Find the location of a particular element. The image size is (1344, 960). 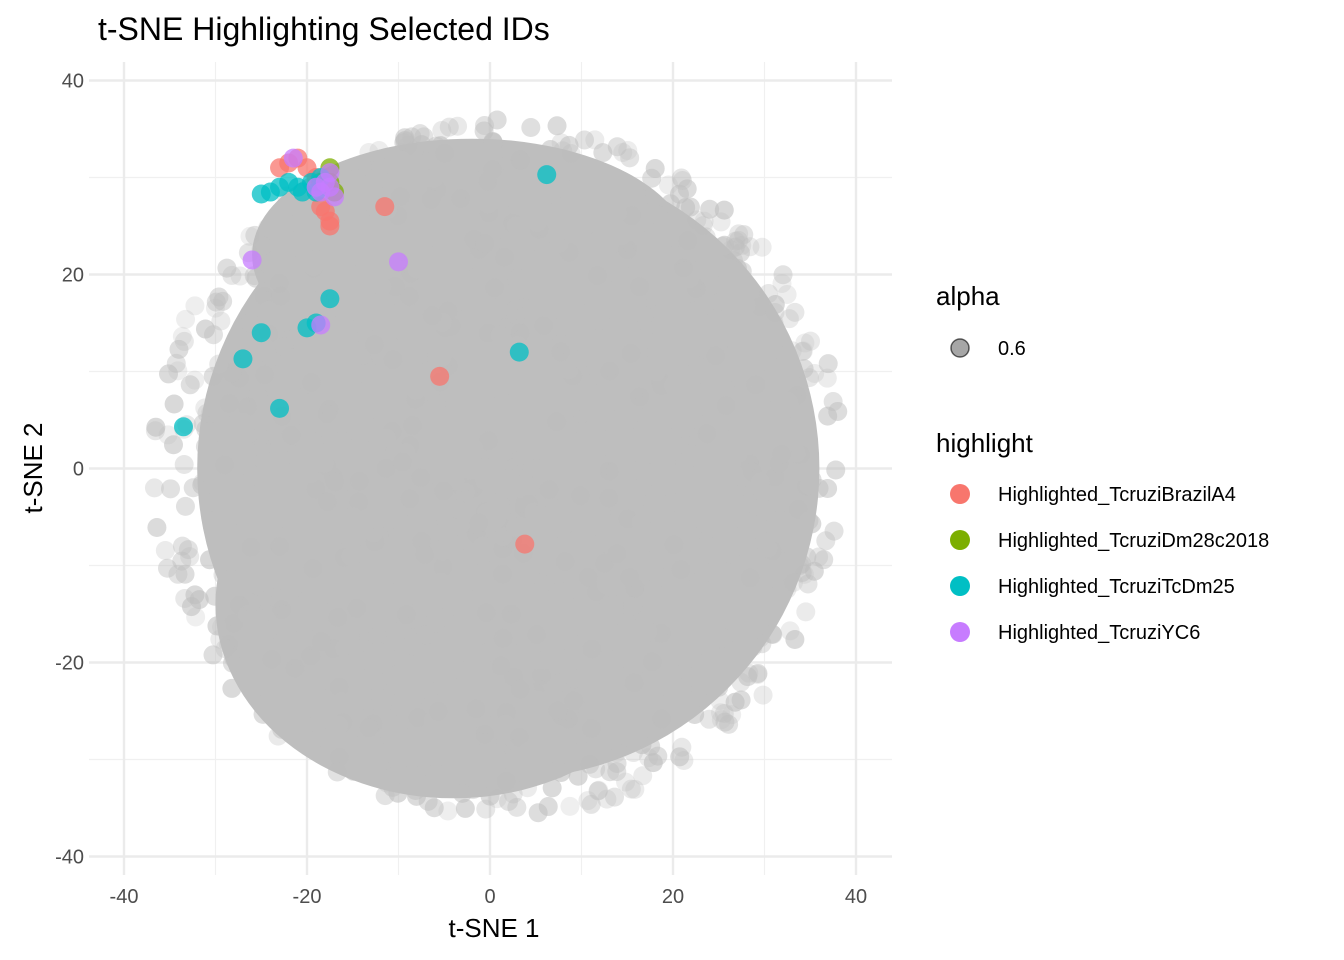

highlight-series is located at coordinates (365, 351).